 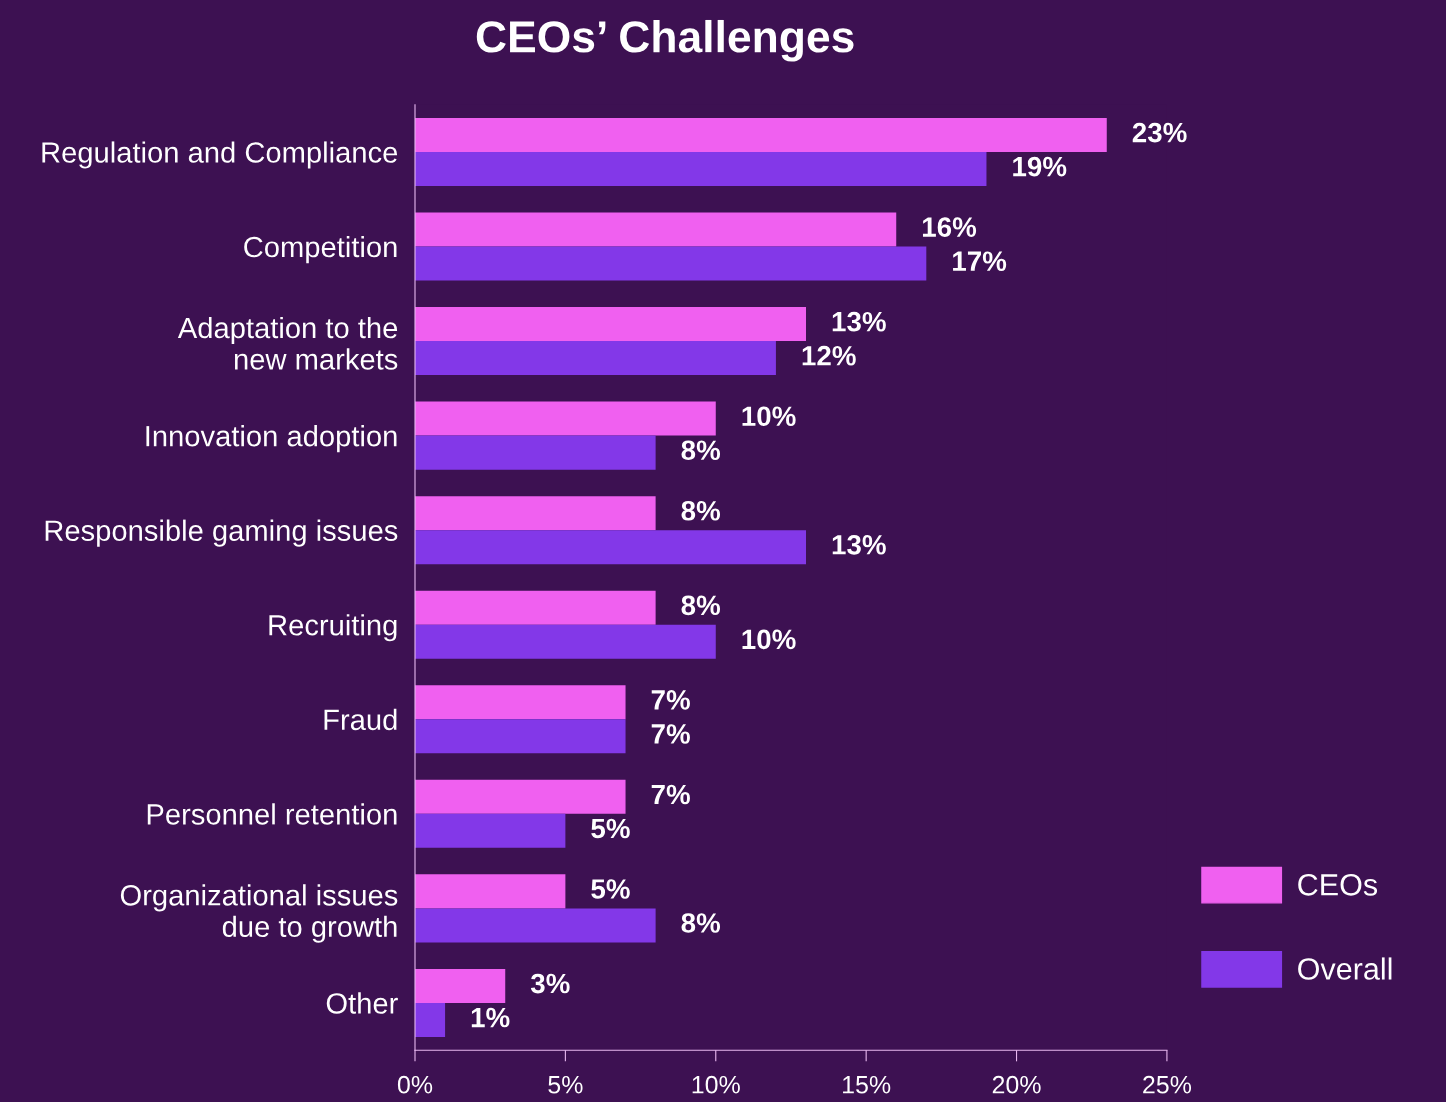 What do you see at coordinates (867, 1084) in the screenshot?
I see `x-tick-label: 15%` at bounding box center [867, 1084].